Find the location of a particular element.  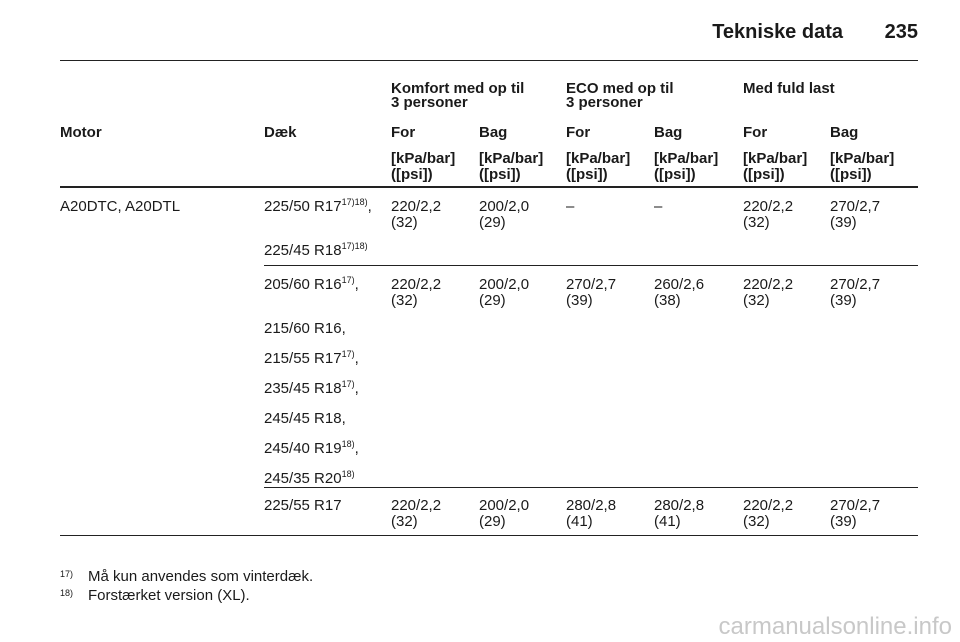

tire-size: 215/60 R16, is located at coordinates (305, 329).